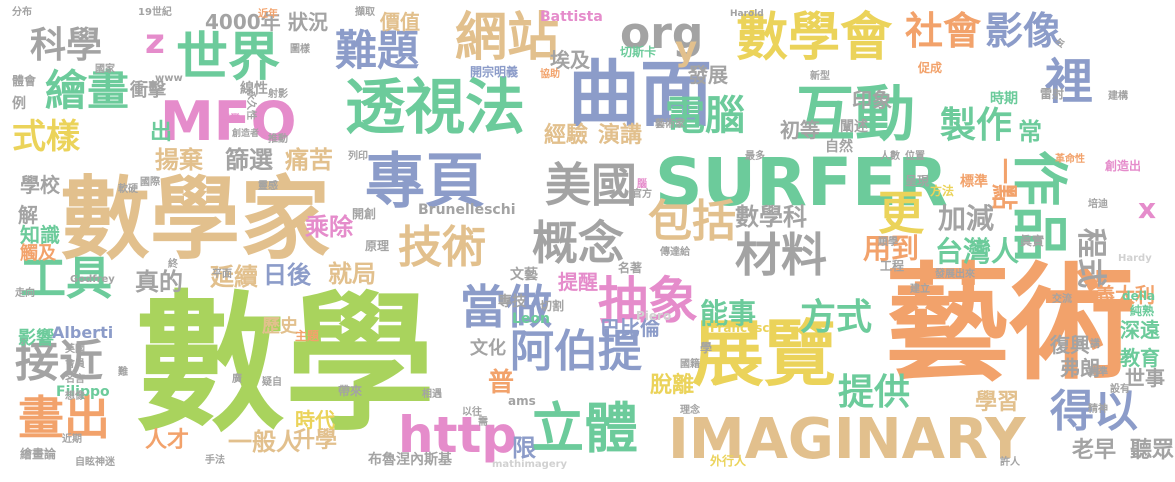  Describe the element at coordinates (1070, 159) in the screenshot. I see `cloud-word: 革命性` at that location.